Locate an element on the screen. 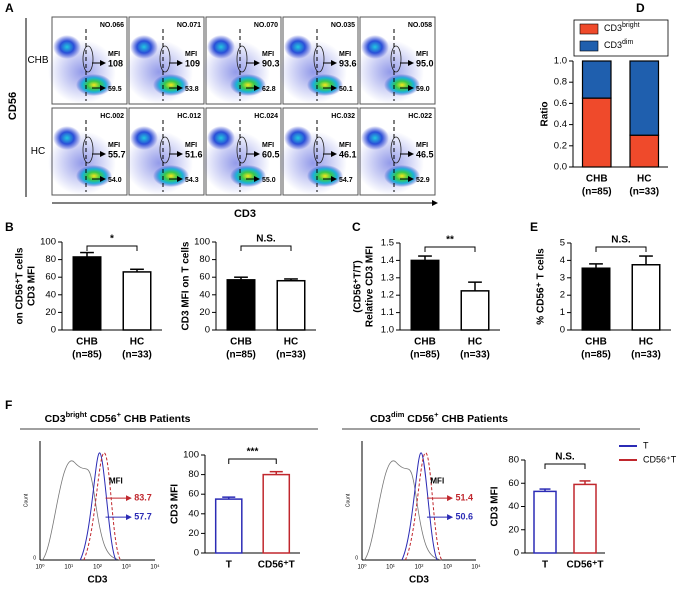 This screenshot has height=593, width=685. mfi-value: 46.1 is located at coordinates (348, 154).